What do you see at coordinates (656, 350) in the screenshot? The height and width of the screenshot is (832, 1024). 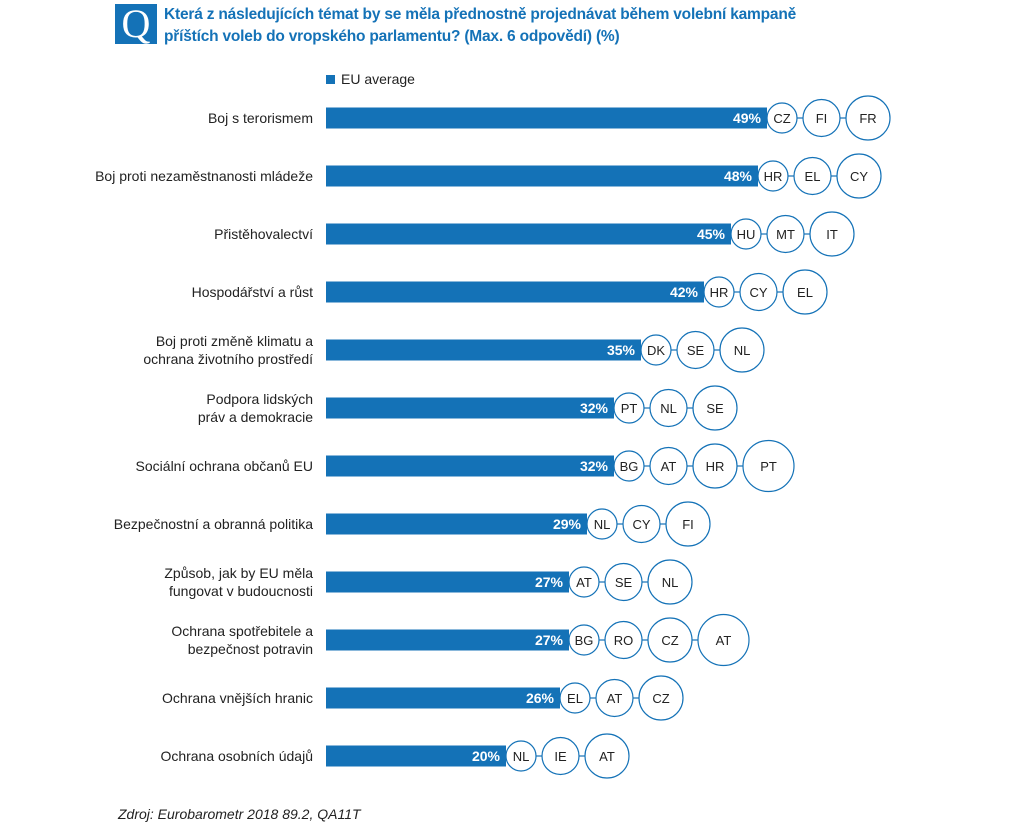 I see `country-code: DK` at bounding box center [656, 350].